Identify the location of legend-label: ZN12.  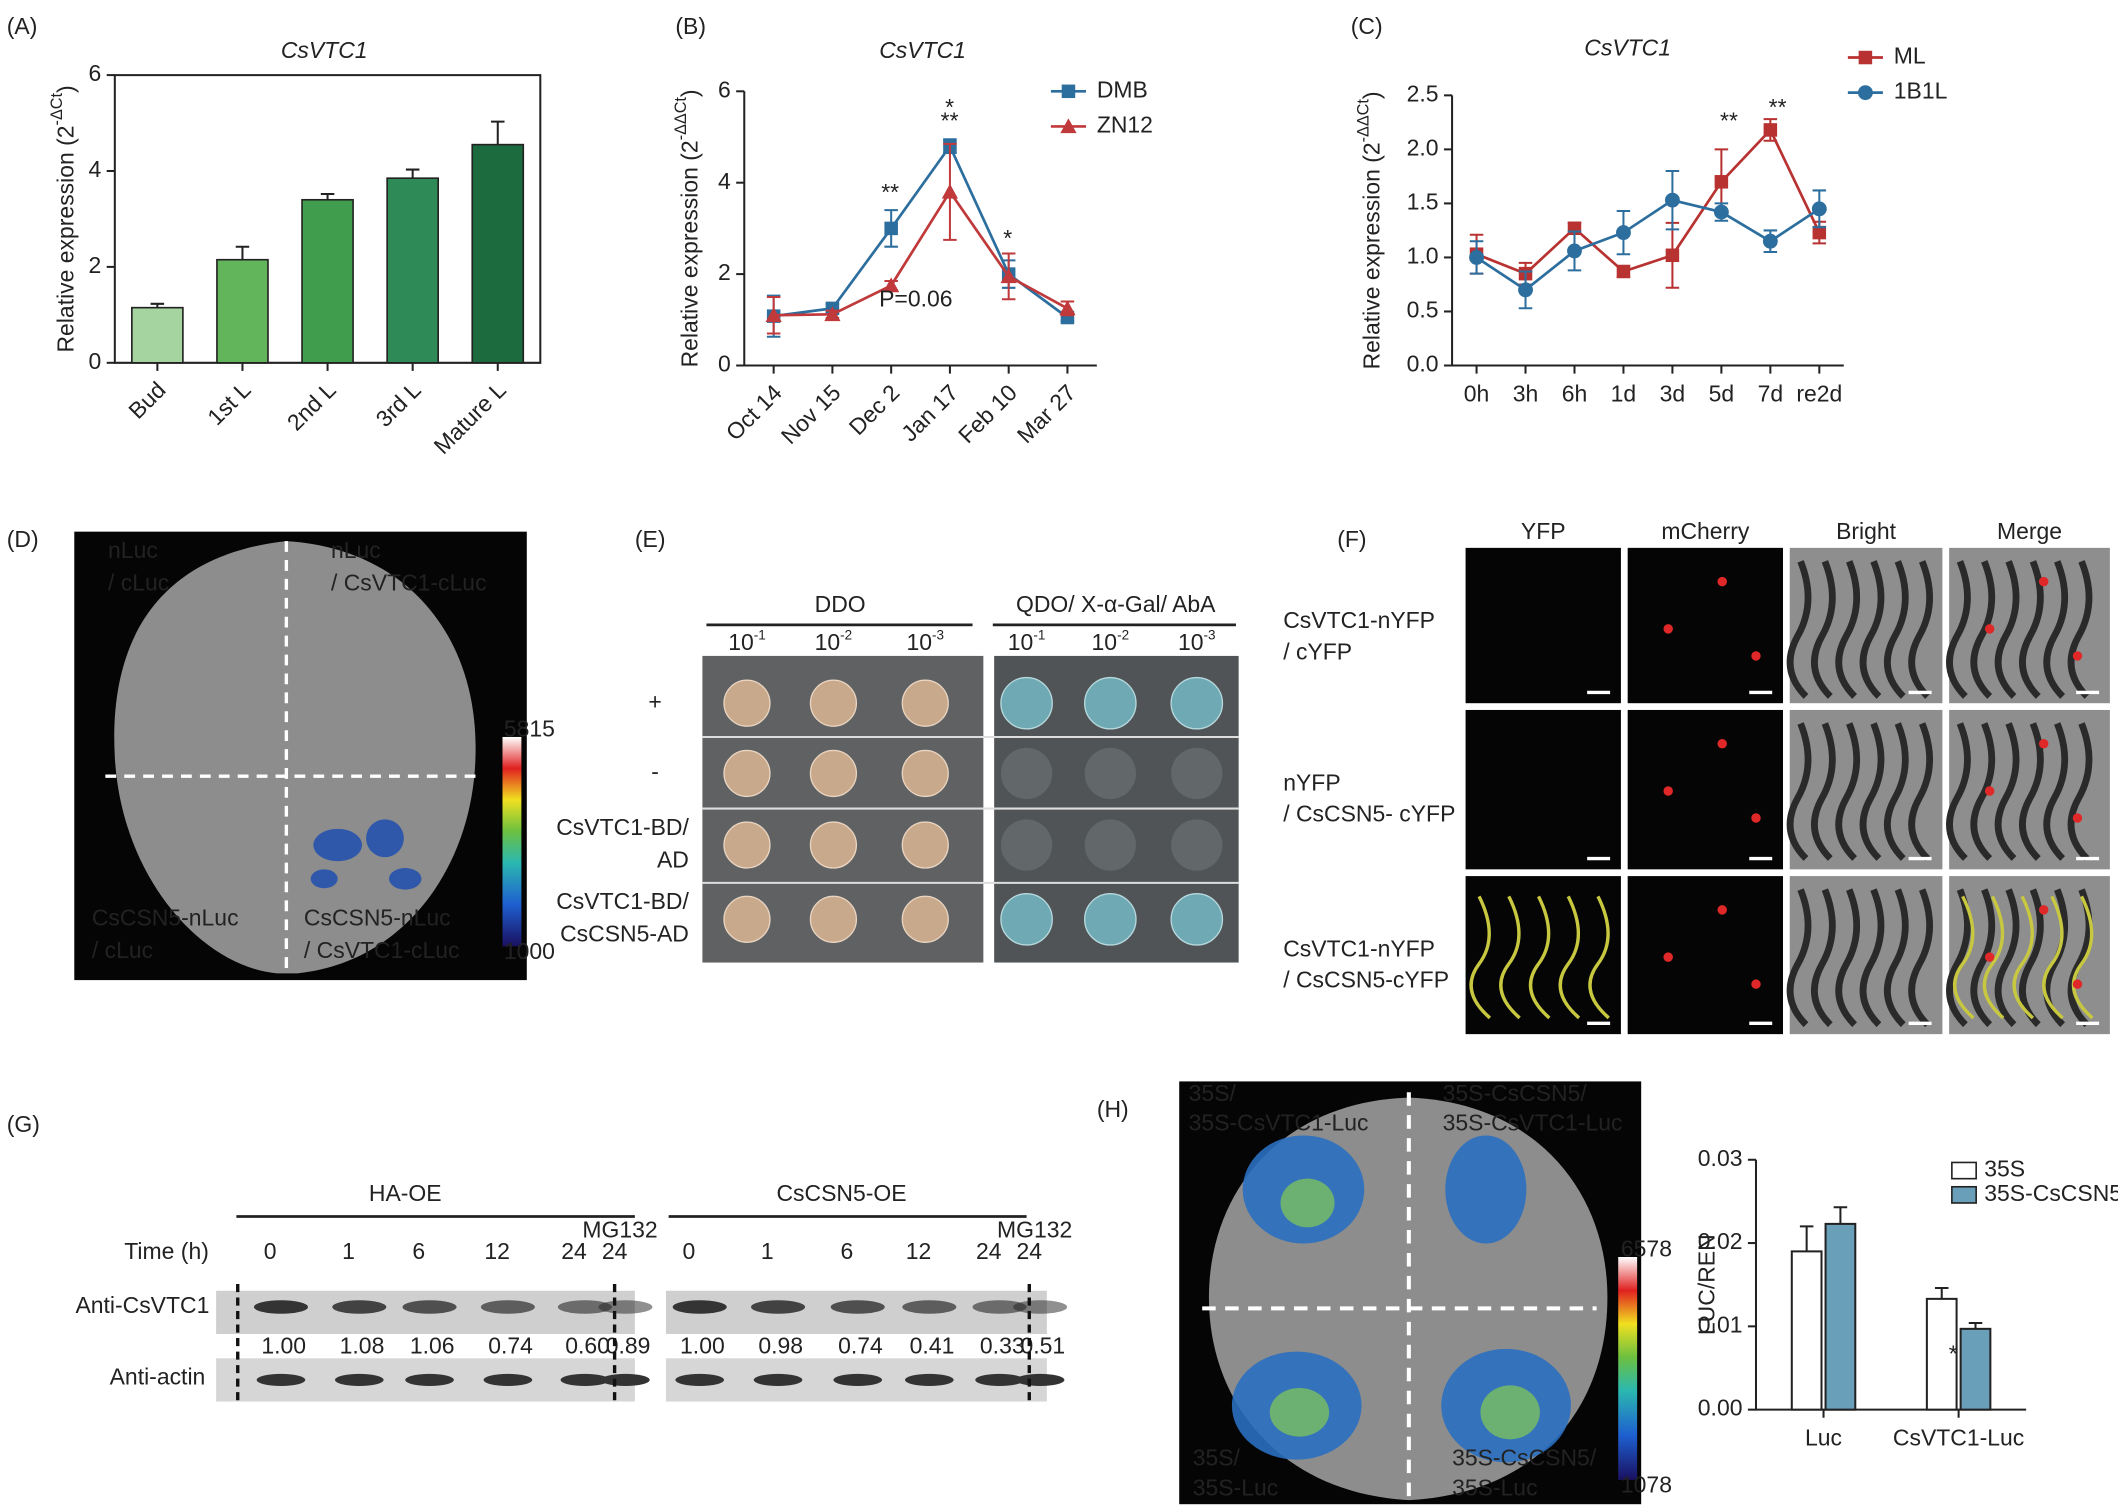
(1125, 124).